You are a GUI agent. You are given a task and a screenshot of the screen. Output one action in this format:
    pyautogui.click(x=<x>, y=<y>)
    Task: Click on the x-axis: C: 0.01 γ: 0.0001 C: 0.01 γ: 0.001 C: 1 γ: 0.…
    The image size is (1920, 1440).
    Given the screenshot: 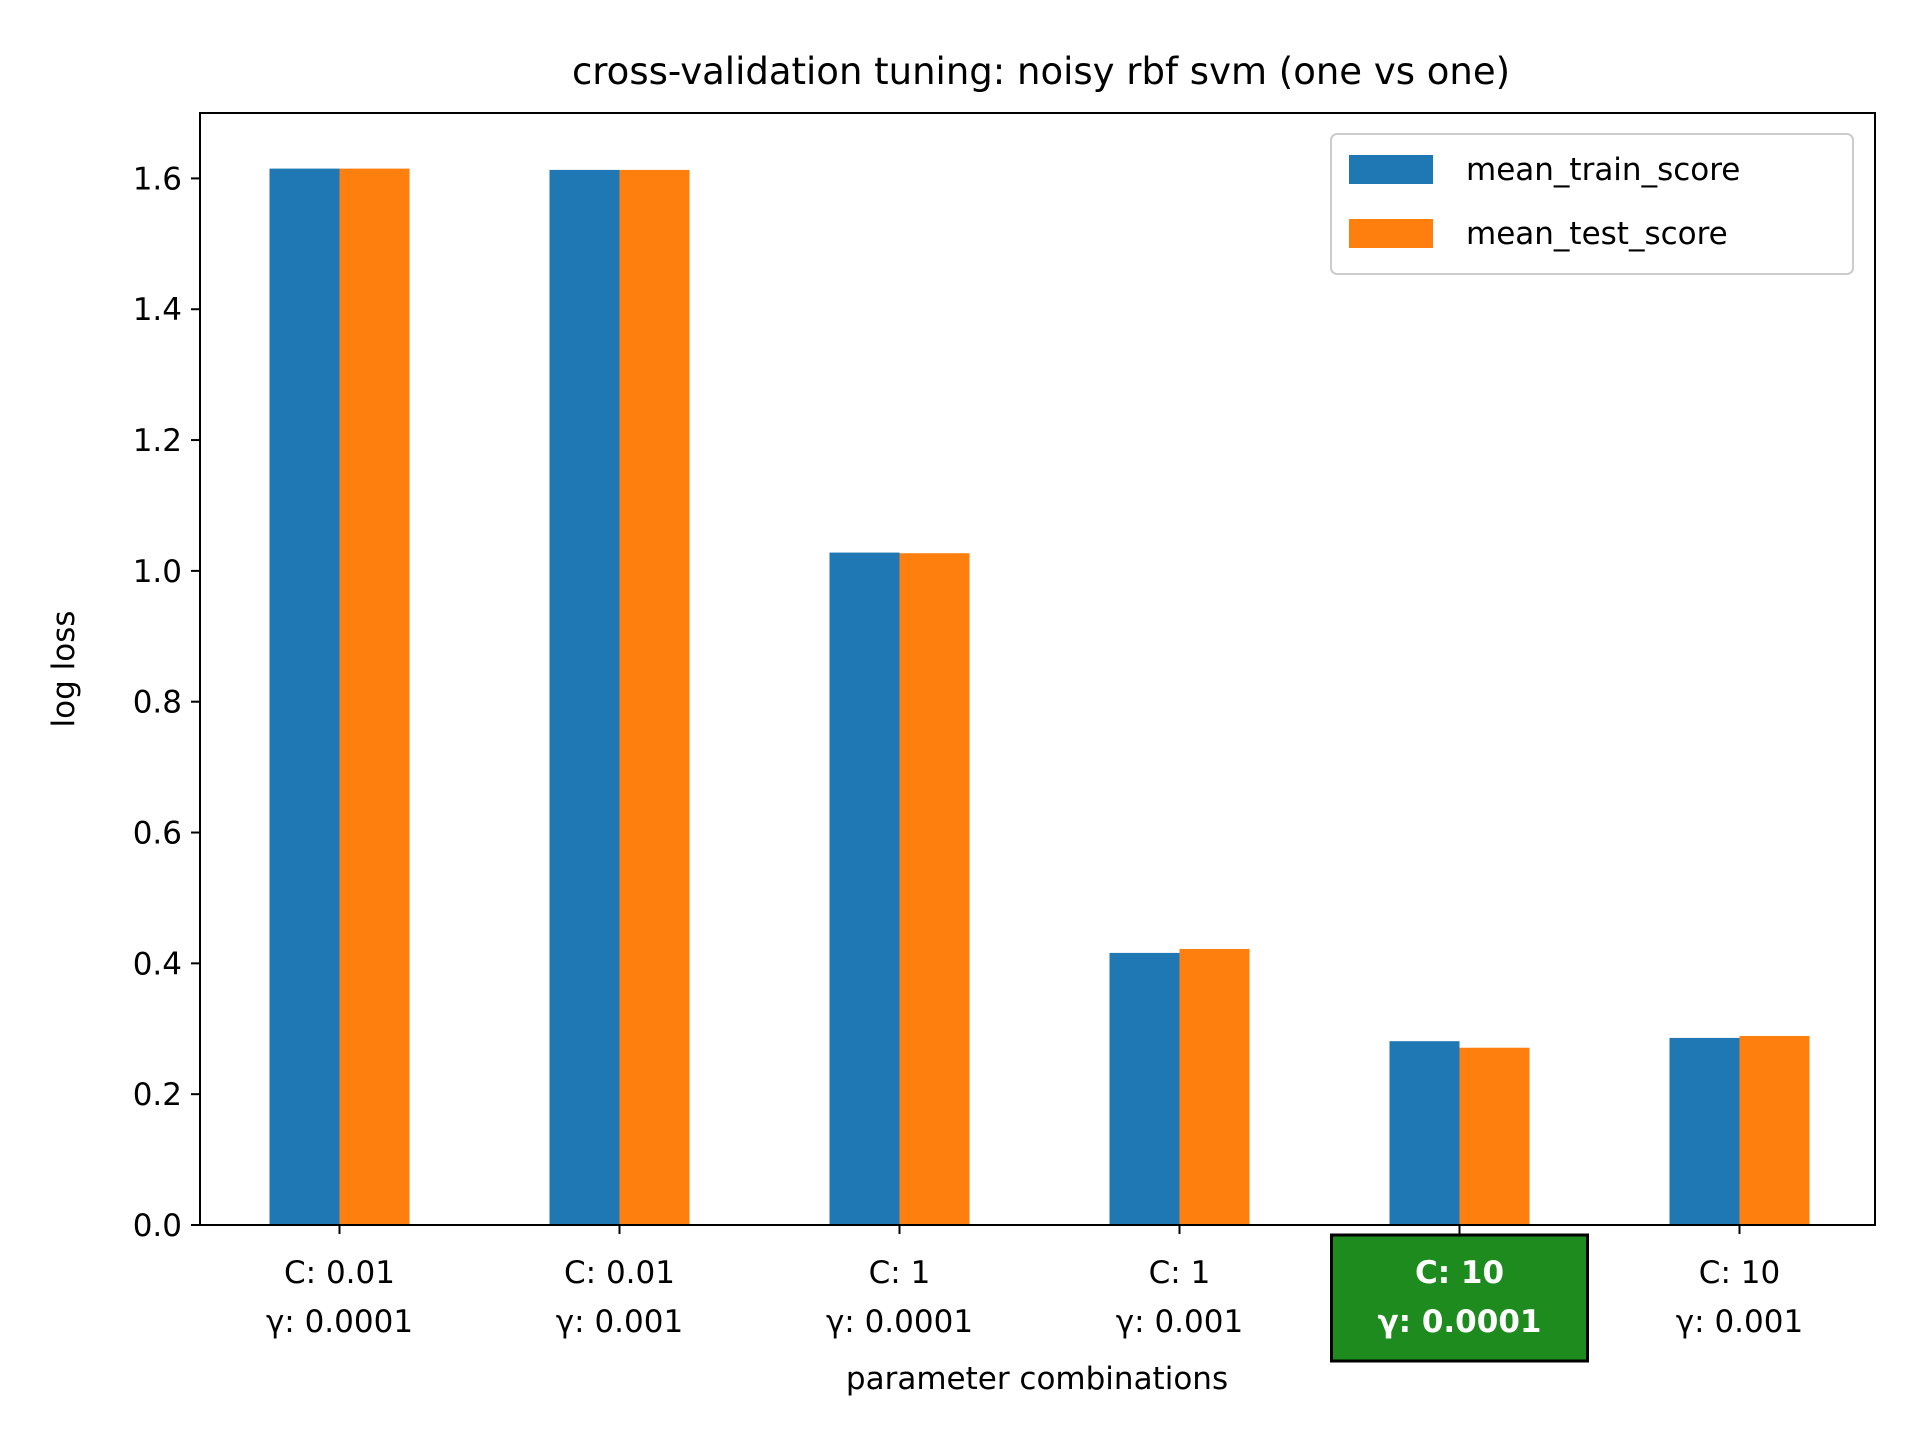 What is the action you would take?
    pyautogui.click(x=1034, y=1294)
    